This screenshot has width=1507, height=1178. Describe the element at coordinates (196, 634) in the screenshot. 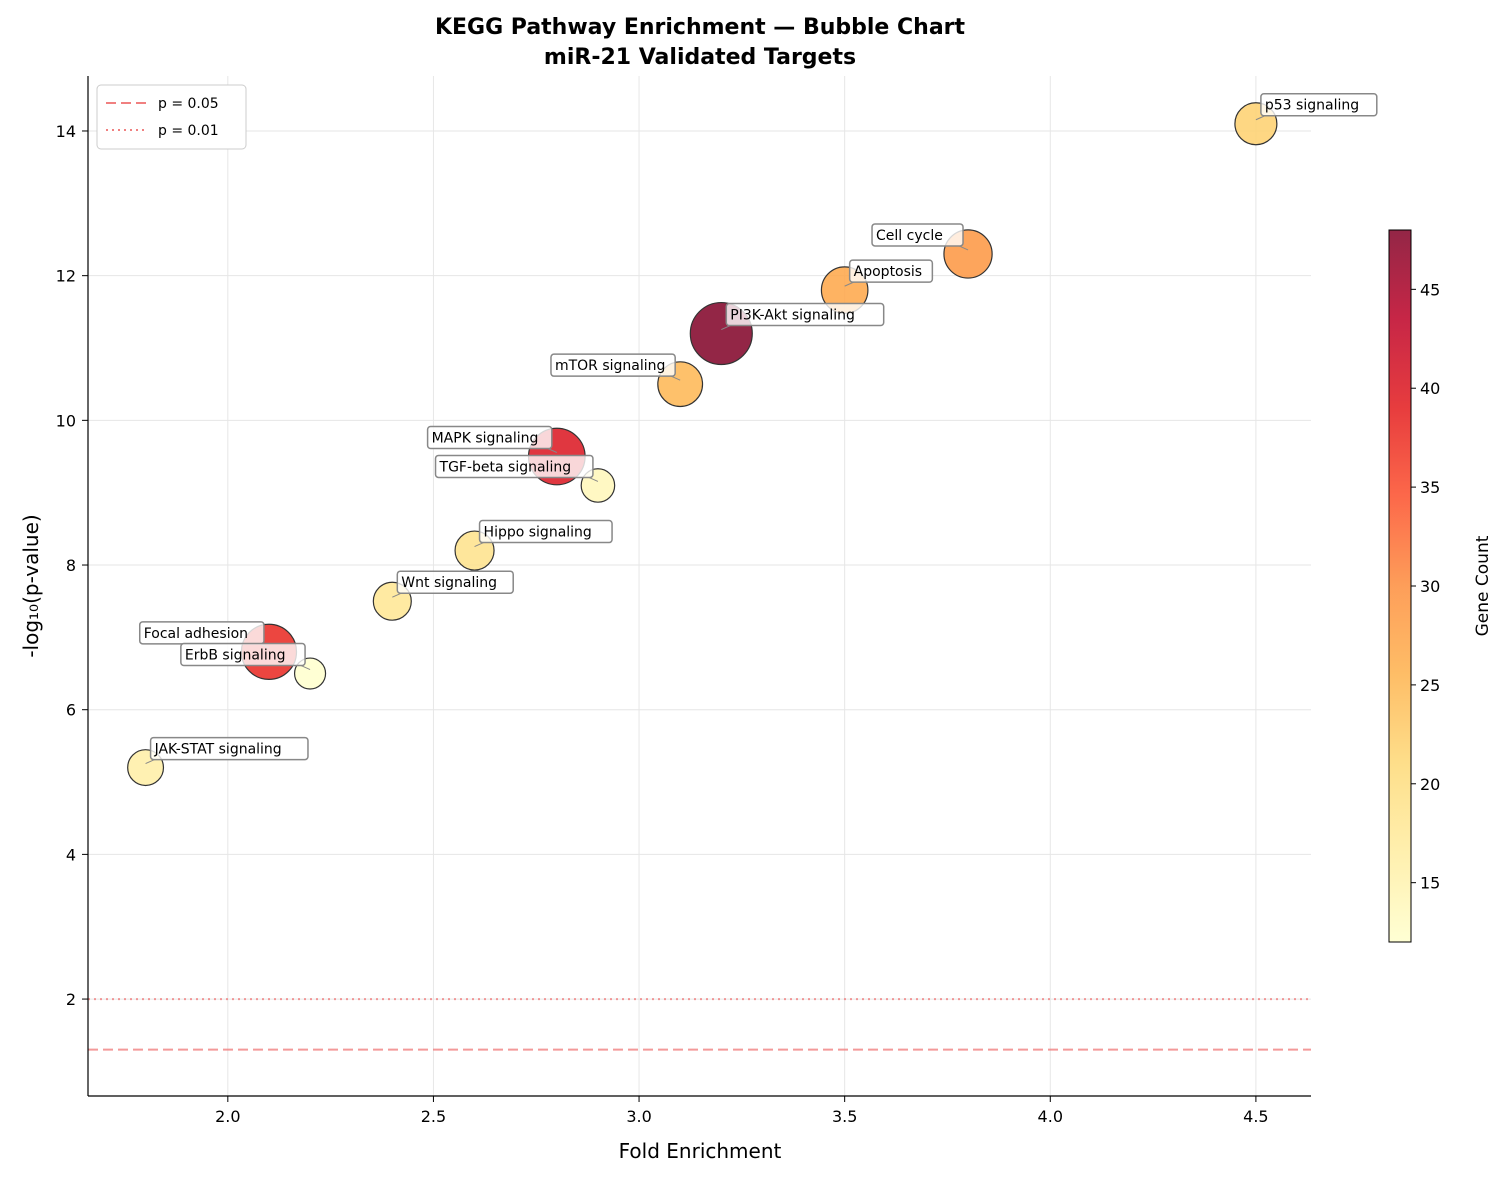

I see `point-label: Focal adhesion` at that location.